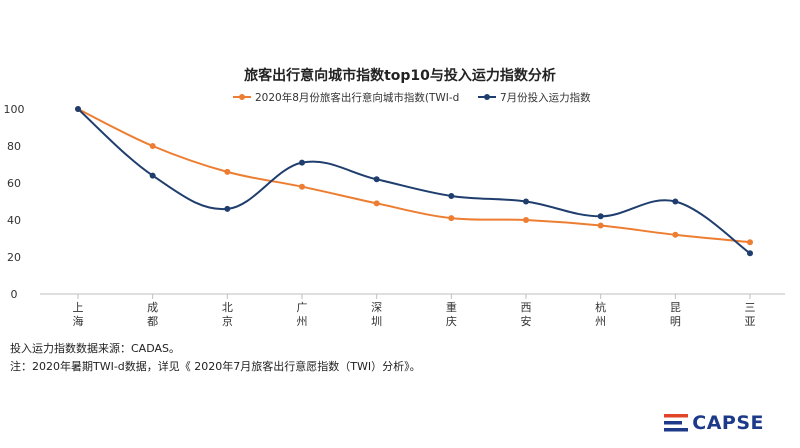 This screenshot has height=448, width=800. What do you see at coordinates (14, 183) in the screenshot?
I see `y-tick-label: 60` at bounding box center [14, 183].